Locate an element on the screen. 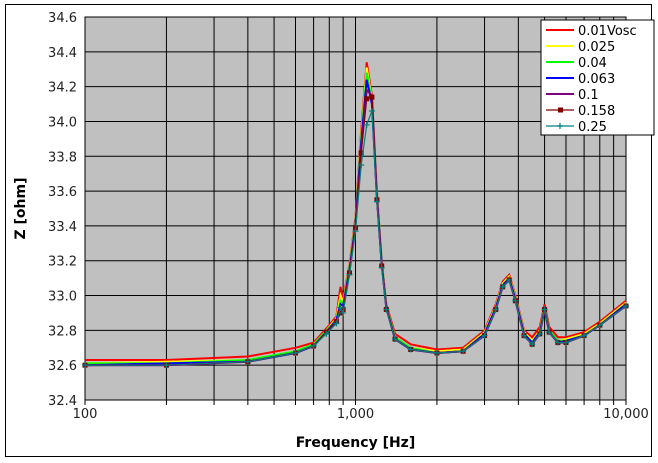  x-axis-labels: 100 1,000 10,000 is located at coordinates (361, 414).